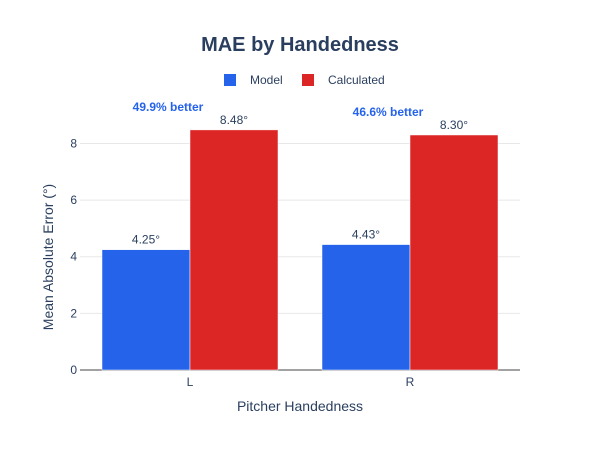  I want to click on chart-title: MAE by Handedness, so click(300, 45).